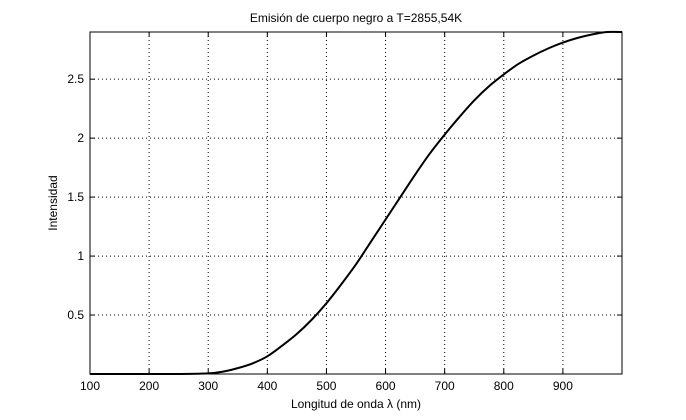 The image size is (686, 420). Describe the element at coordinates (149, 386) in the screenshot. I see `x-tick-label: 200` at that location.